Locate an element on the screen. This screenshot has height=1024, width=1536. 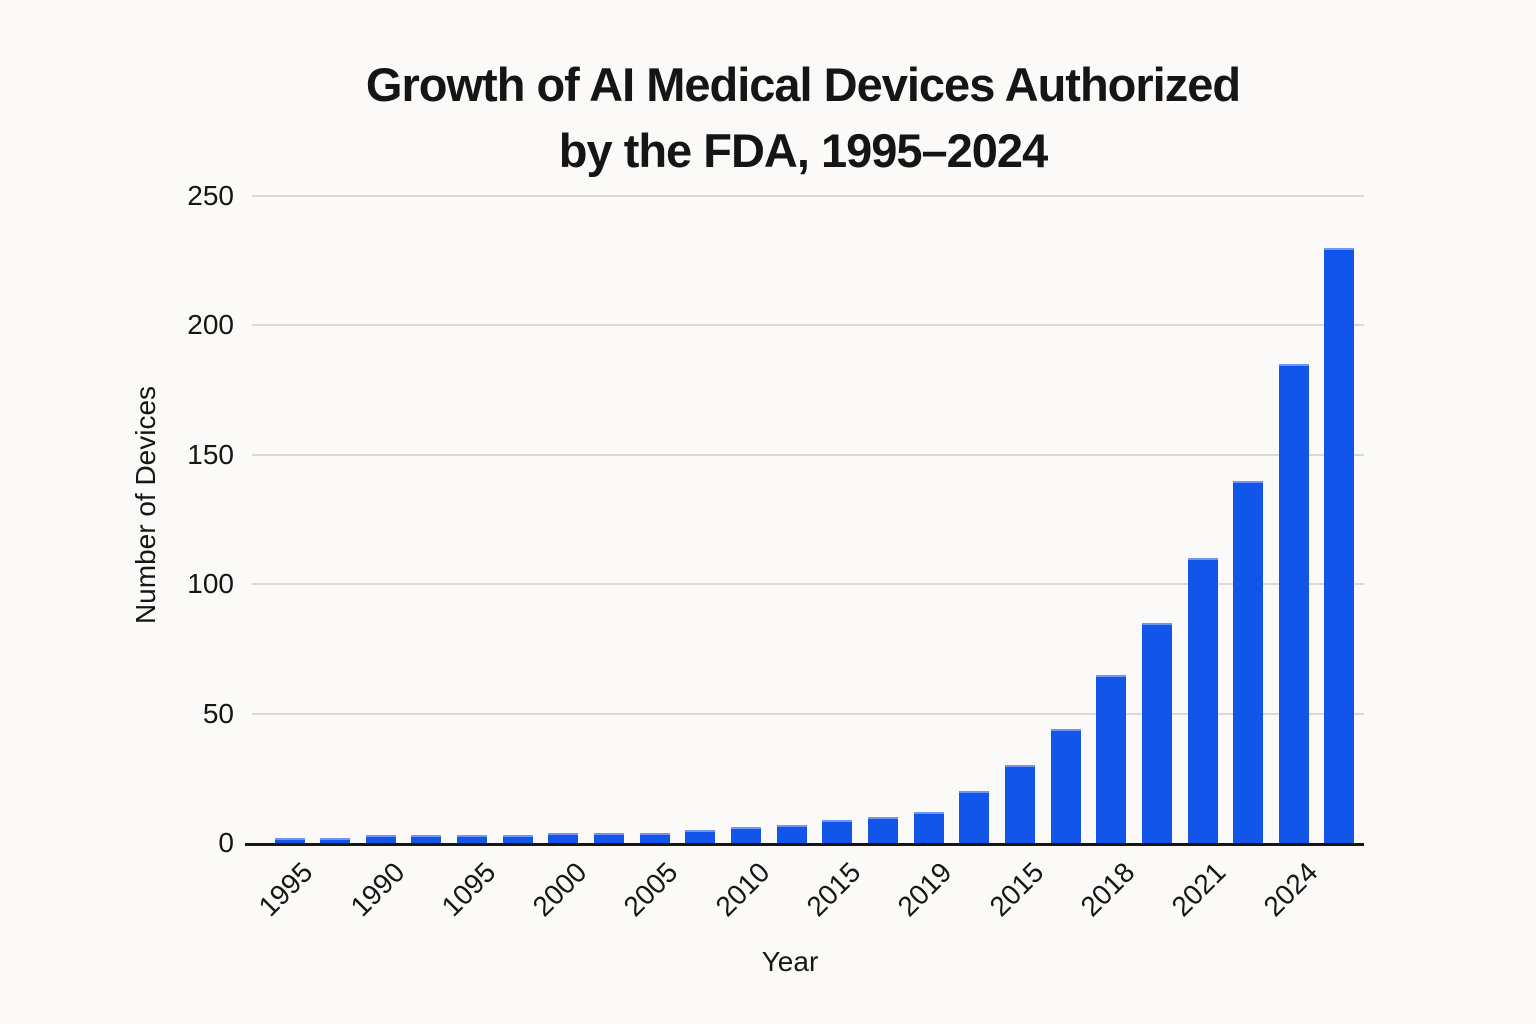
y-tick-label-0: 0 is located at coordinates (226, 842).